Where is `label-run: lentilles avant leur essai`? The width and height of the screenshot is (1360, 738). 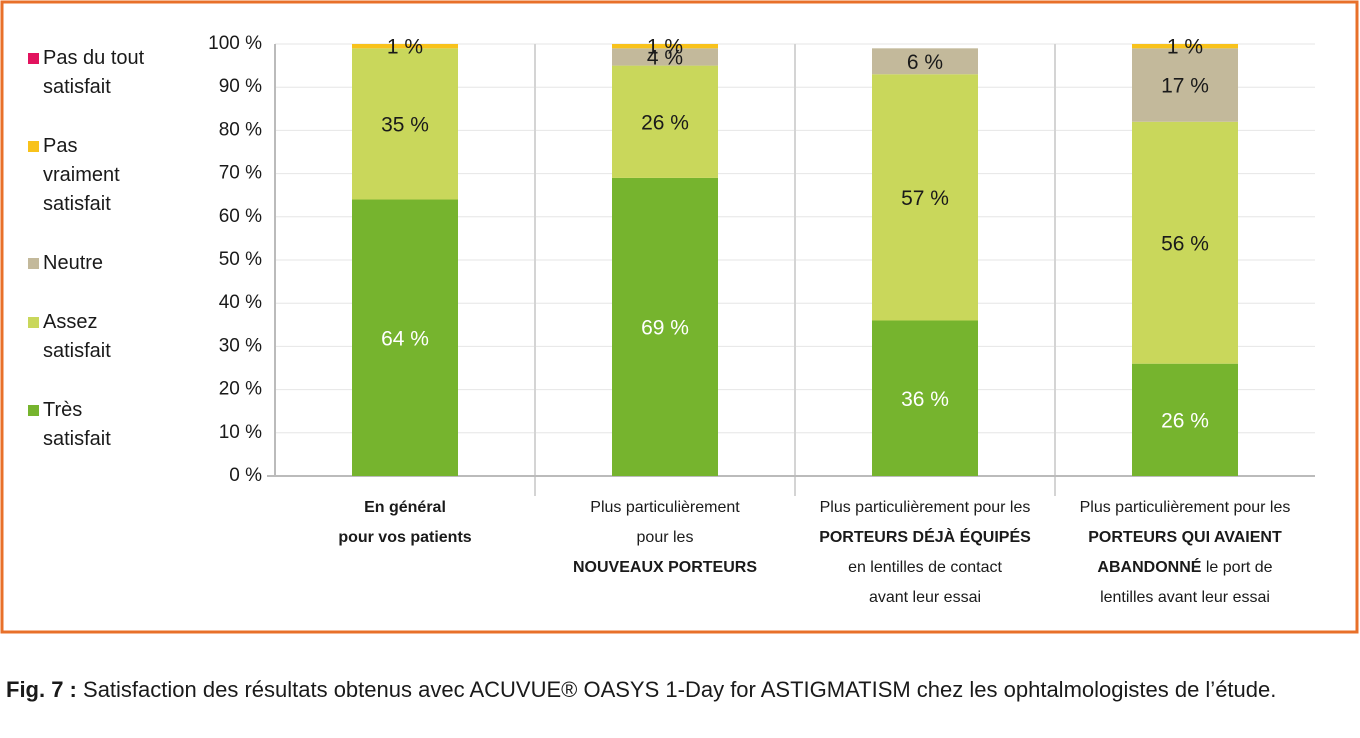 label-run: lentilles avant leur essai is located at coordinates (1185, 597).